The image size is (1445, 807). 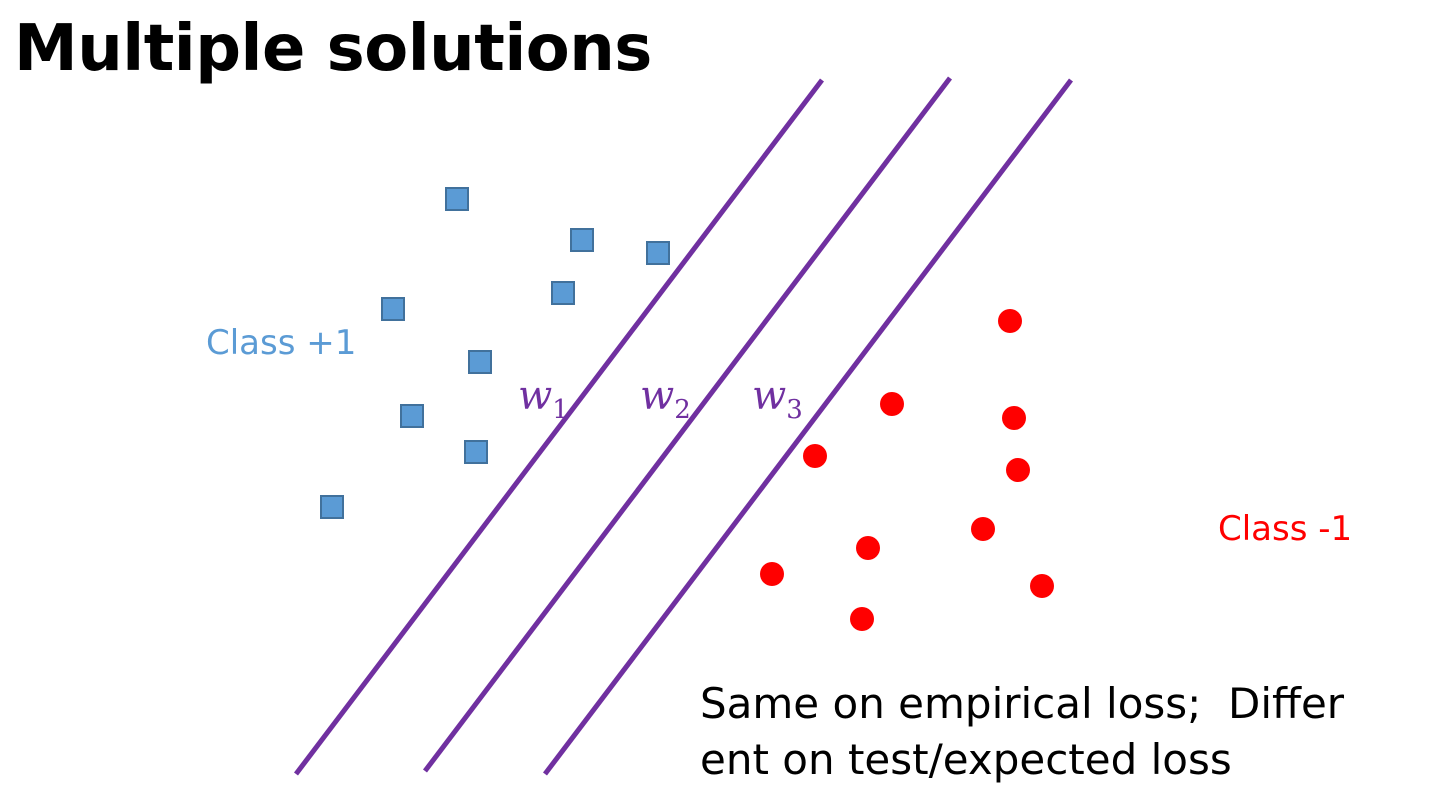 What do you see at coordinates (1022, 703) in the screenshot?
I see `caption-line-1: Same on empirical loss; Differ` at bounding box center [1022, 703].